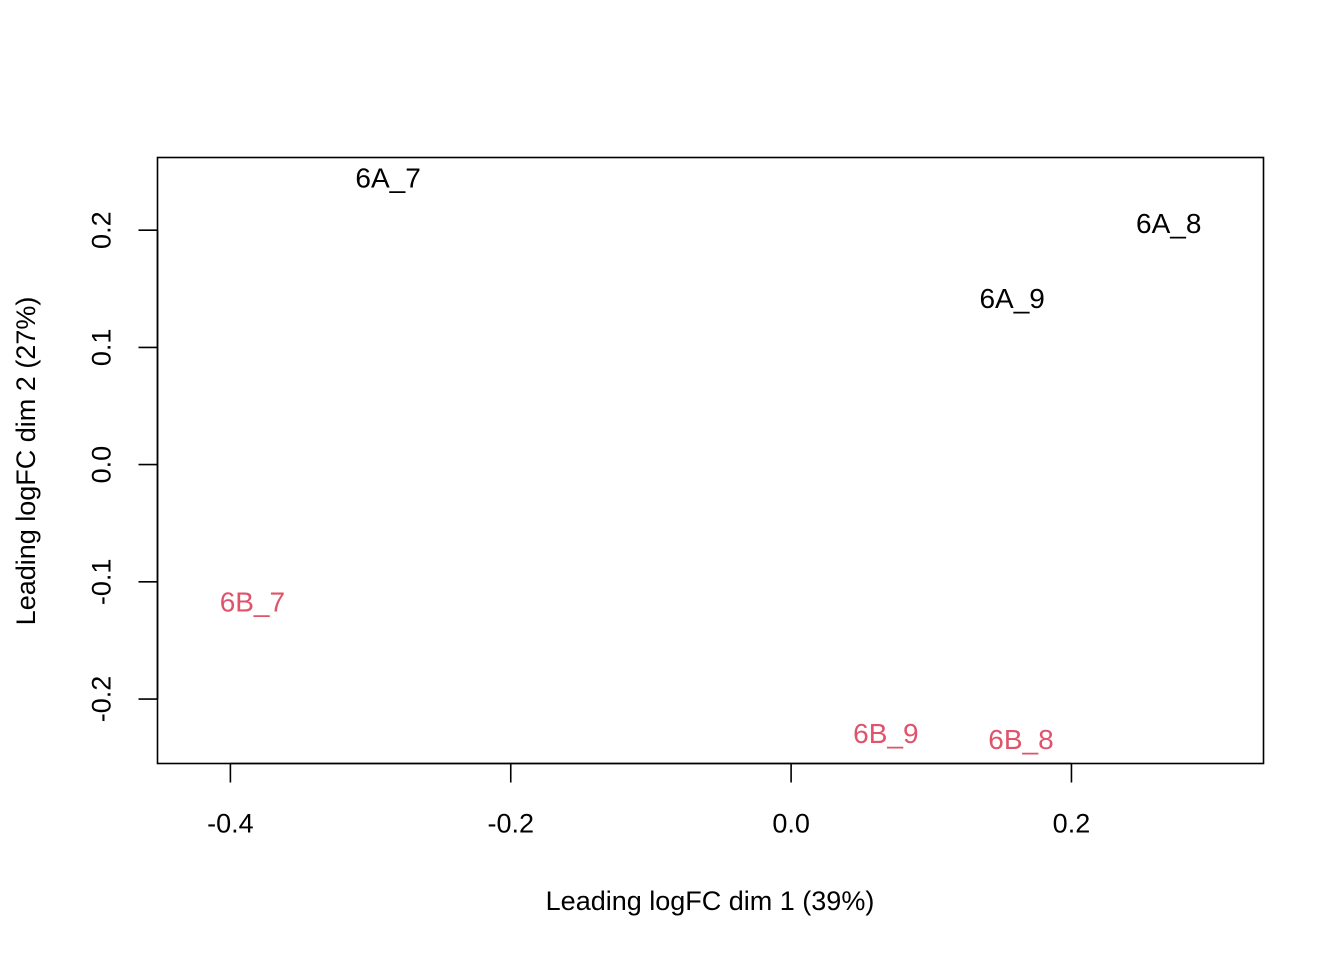  What do you see at coordinates (710, 901) in the screenshot?
I see `x-axis-label: Leading logFC dim 1 (39%)` at bounding box center [710, 901].